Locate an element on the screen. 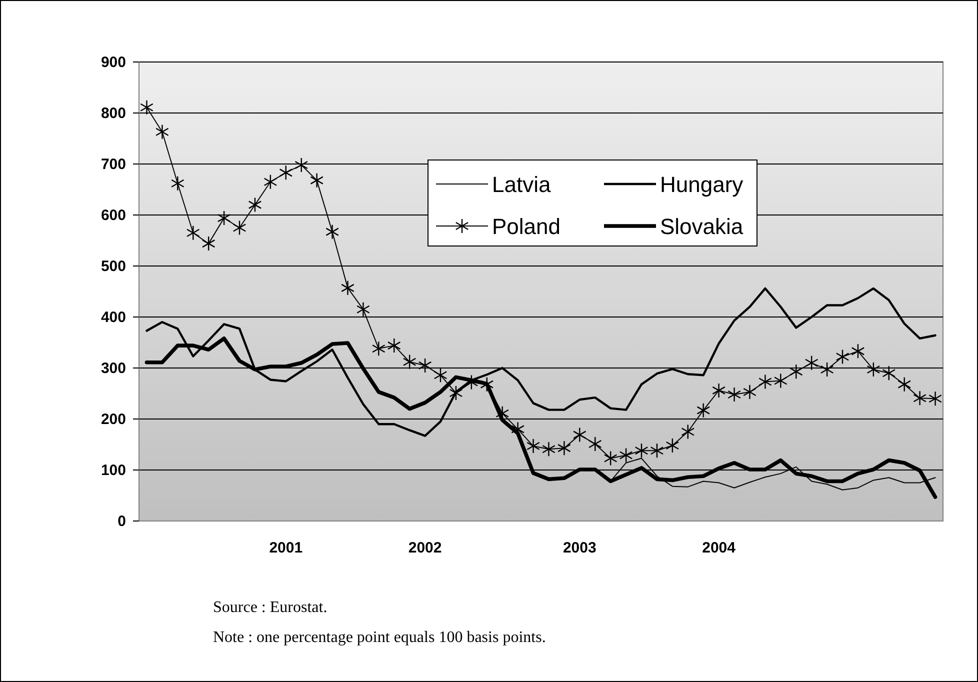 The width and height of the screenshot is (978, 682). x-tick-label: 2004 is located at coordinates (719, 548).